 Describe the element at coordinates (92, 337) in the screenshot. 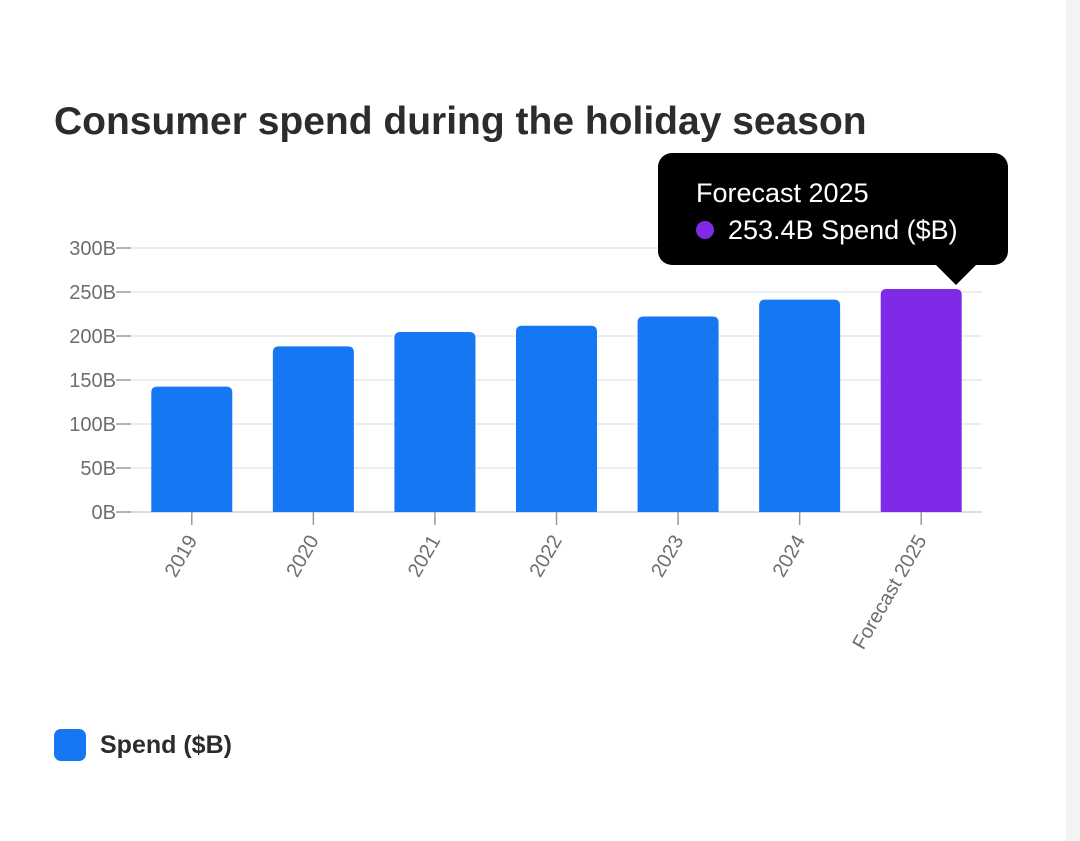

I see `y-tick-label: 200B` at that location.